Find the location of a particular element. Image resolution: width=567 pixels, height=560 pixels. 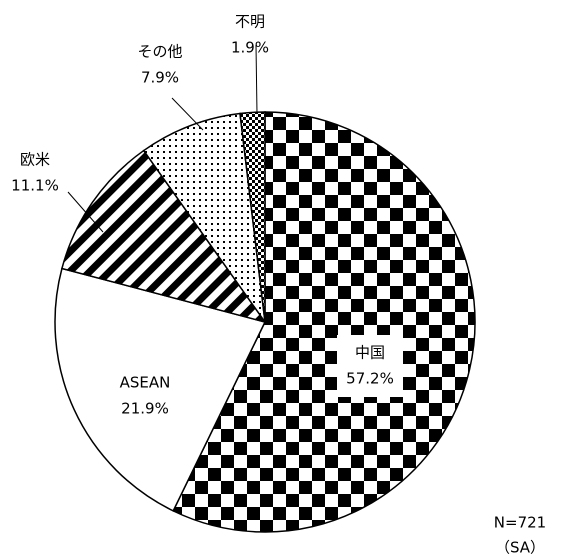

value-label: 7.9% is located at coordinates (160, 78).